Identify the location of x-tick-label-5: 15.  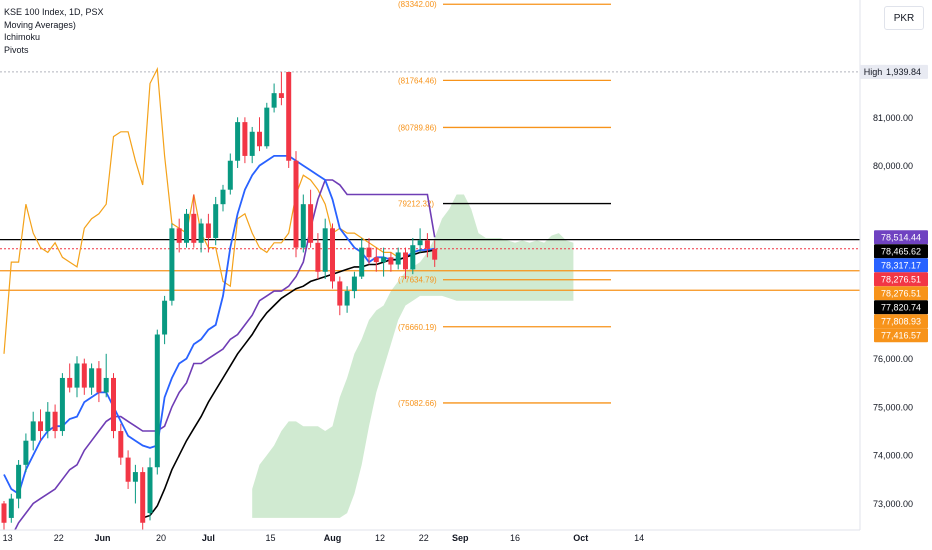
(270, 538).